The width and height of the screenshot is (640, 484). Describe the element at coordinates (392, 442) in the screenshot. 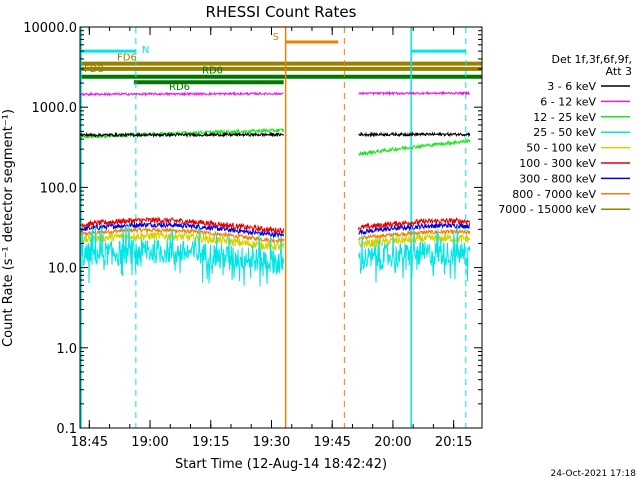

I see `x-tick-label: 20:00` at that location.